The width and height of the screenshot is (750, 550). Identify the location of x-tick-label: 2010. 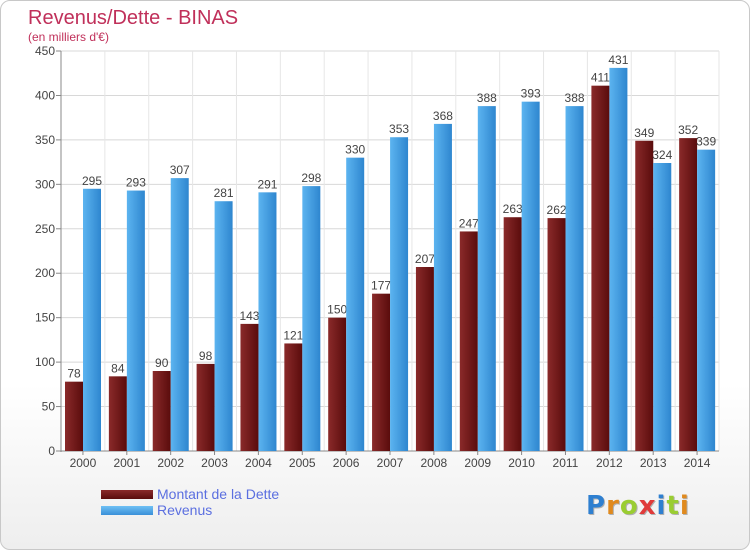
(521, 463).